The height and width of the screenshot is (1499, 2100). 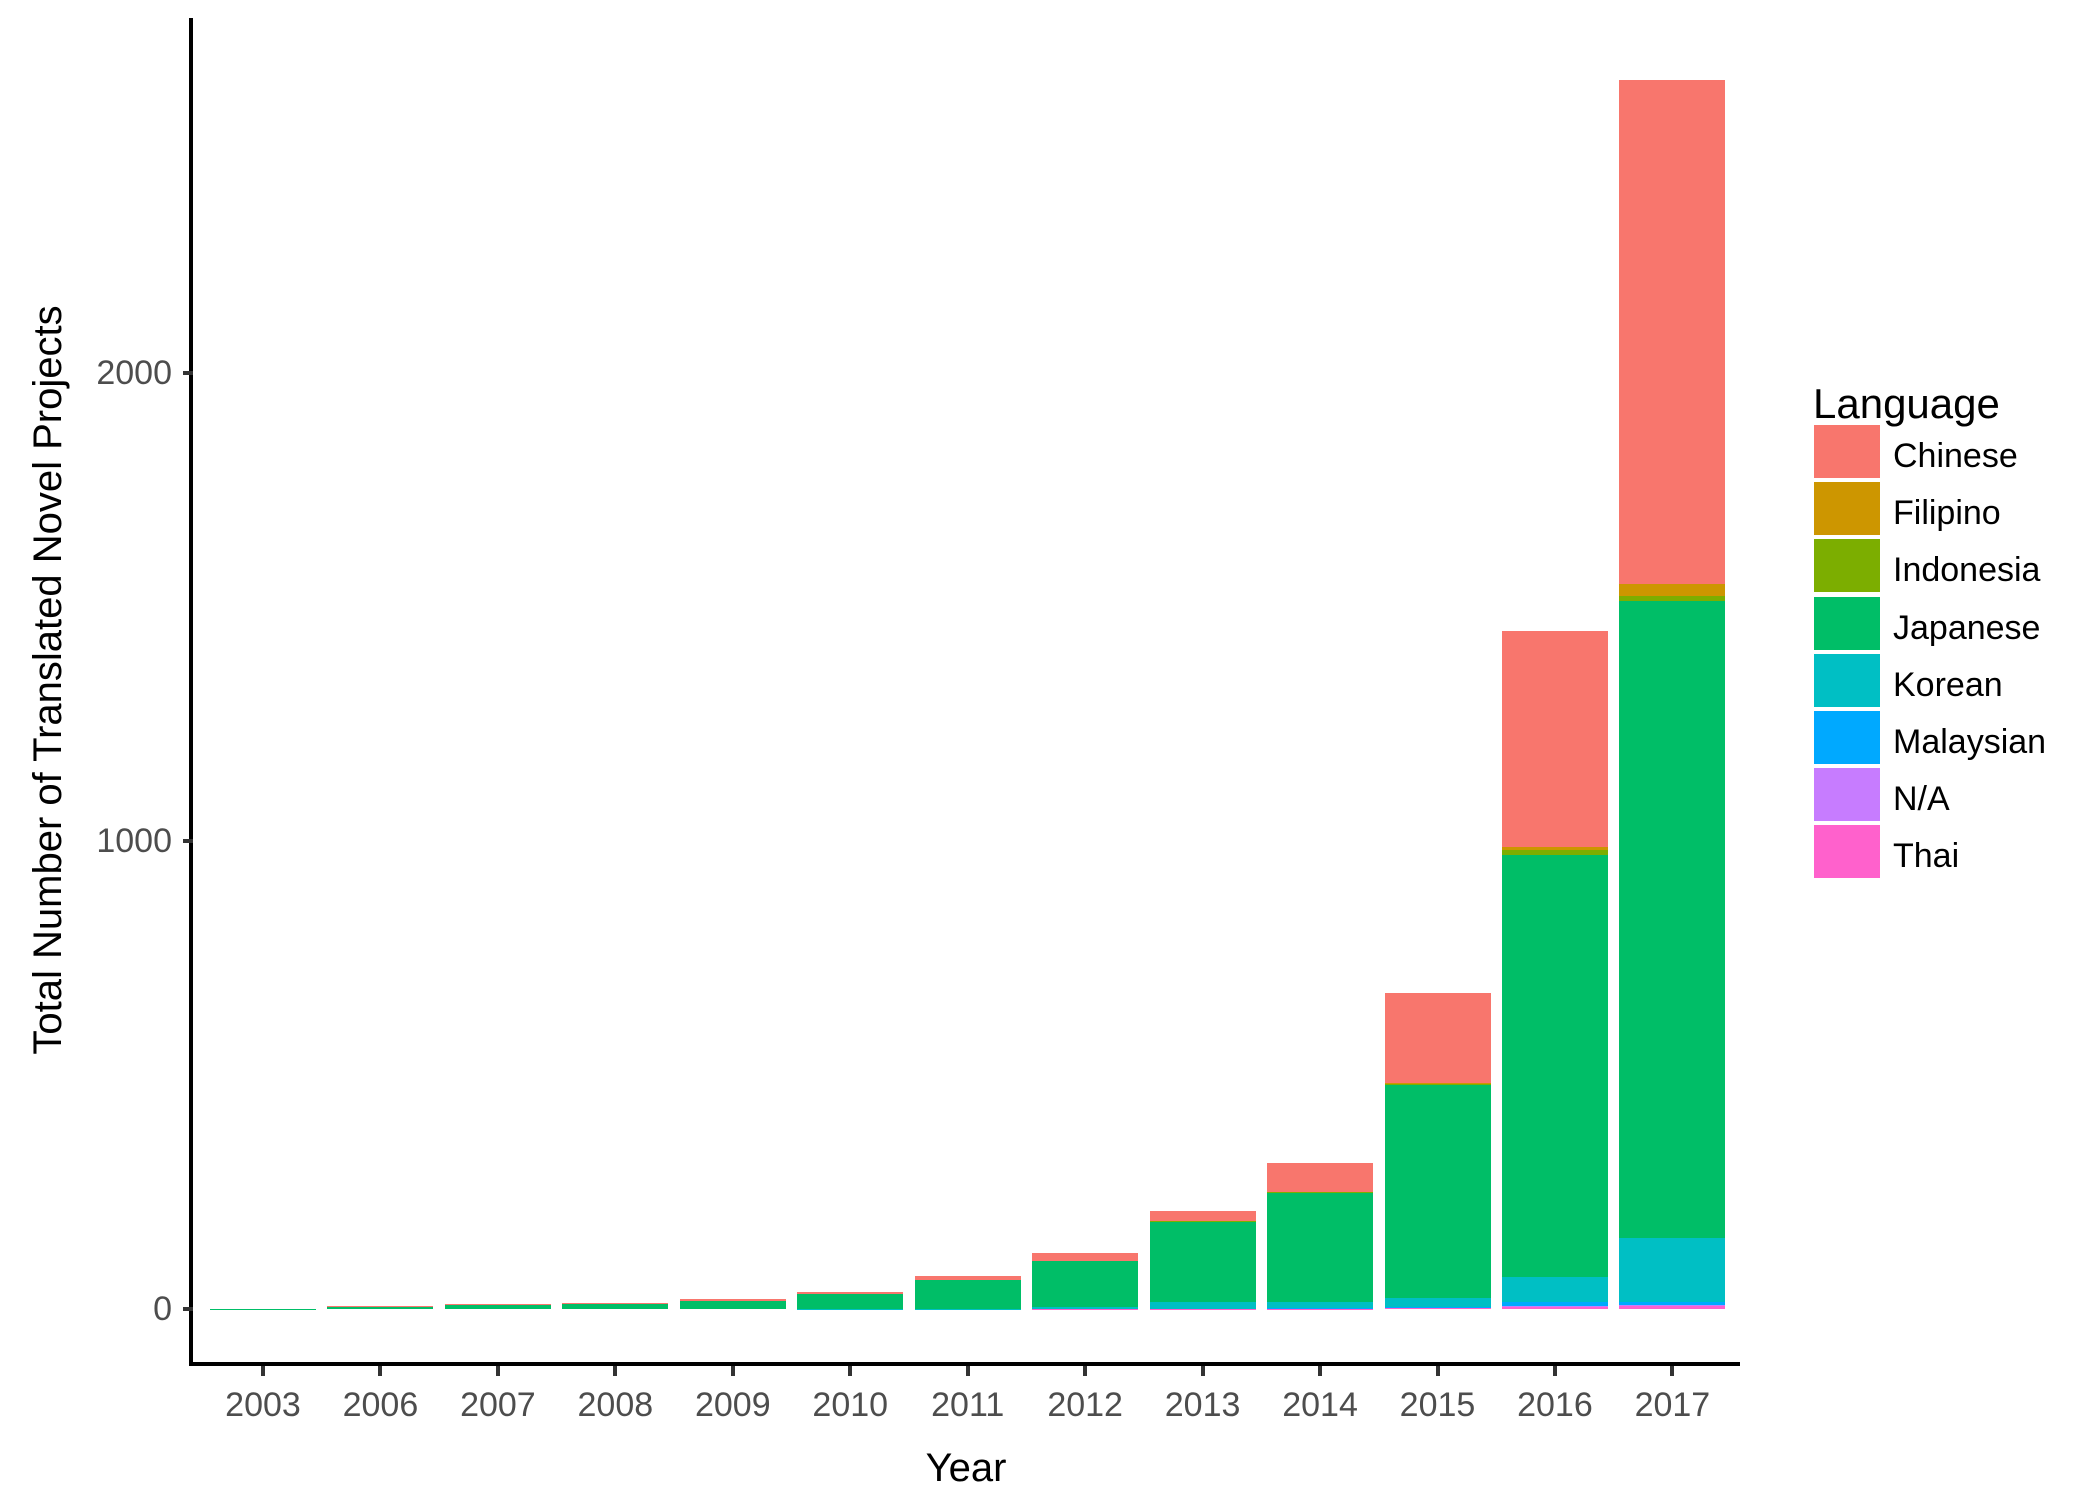 I want to click on bar-segment-korean-2015, so click(x=1437, y=1302).